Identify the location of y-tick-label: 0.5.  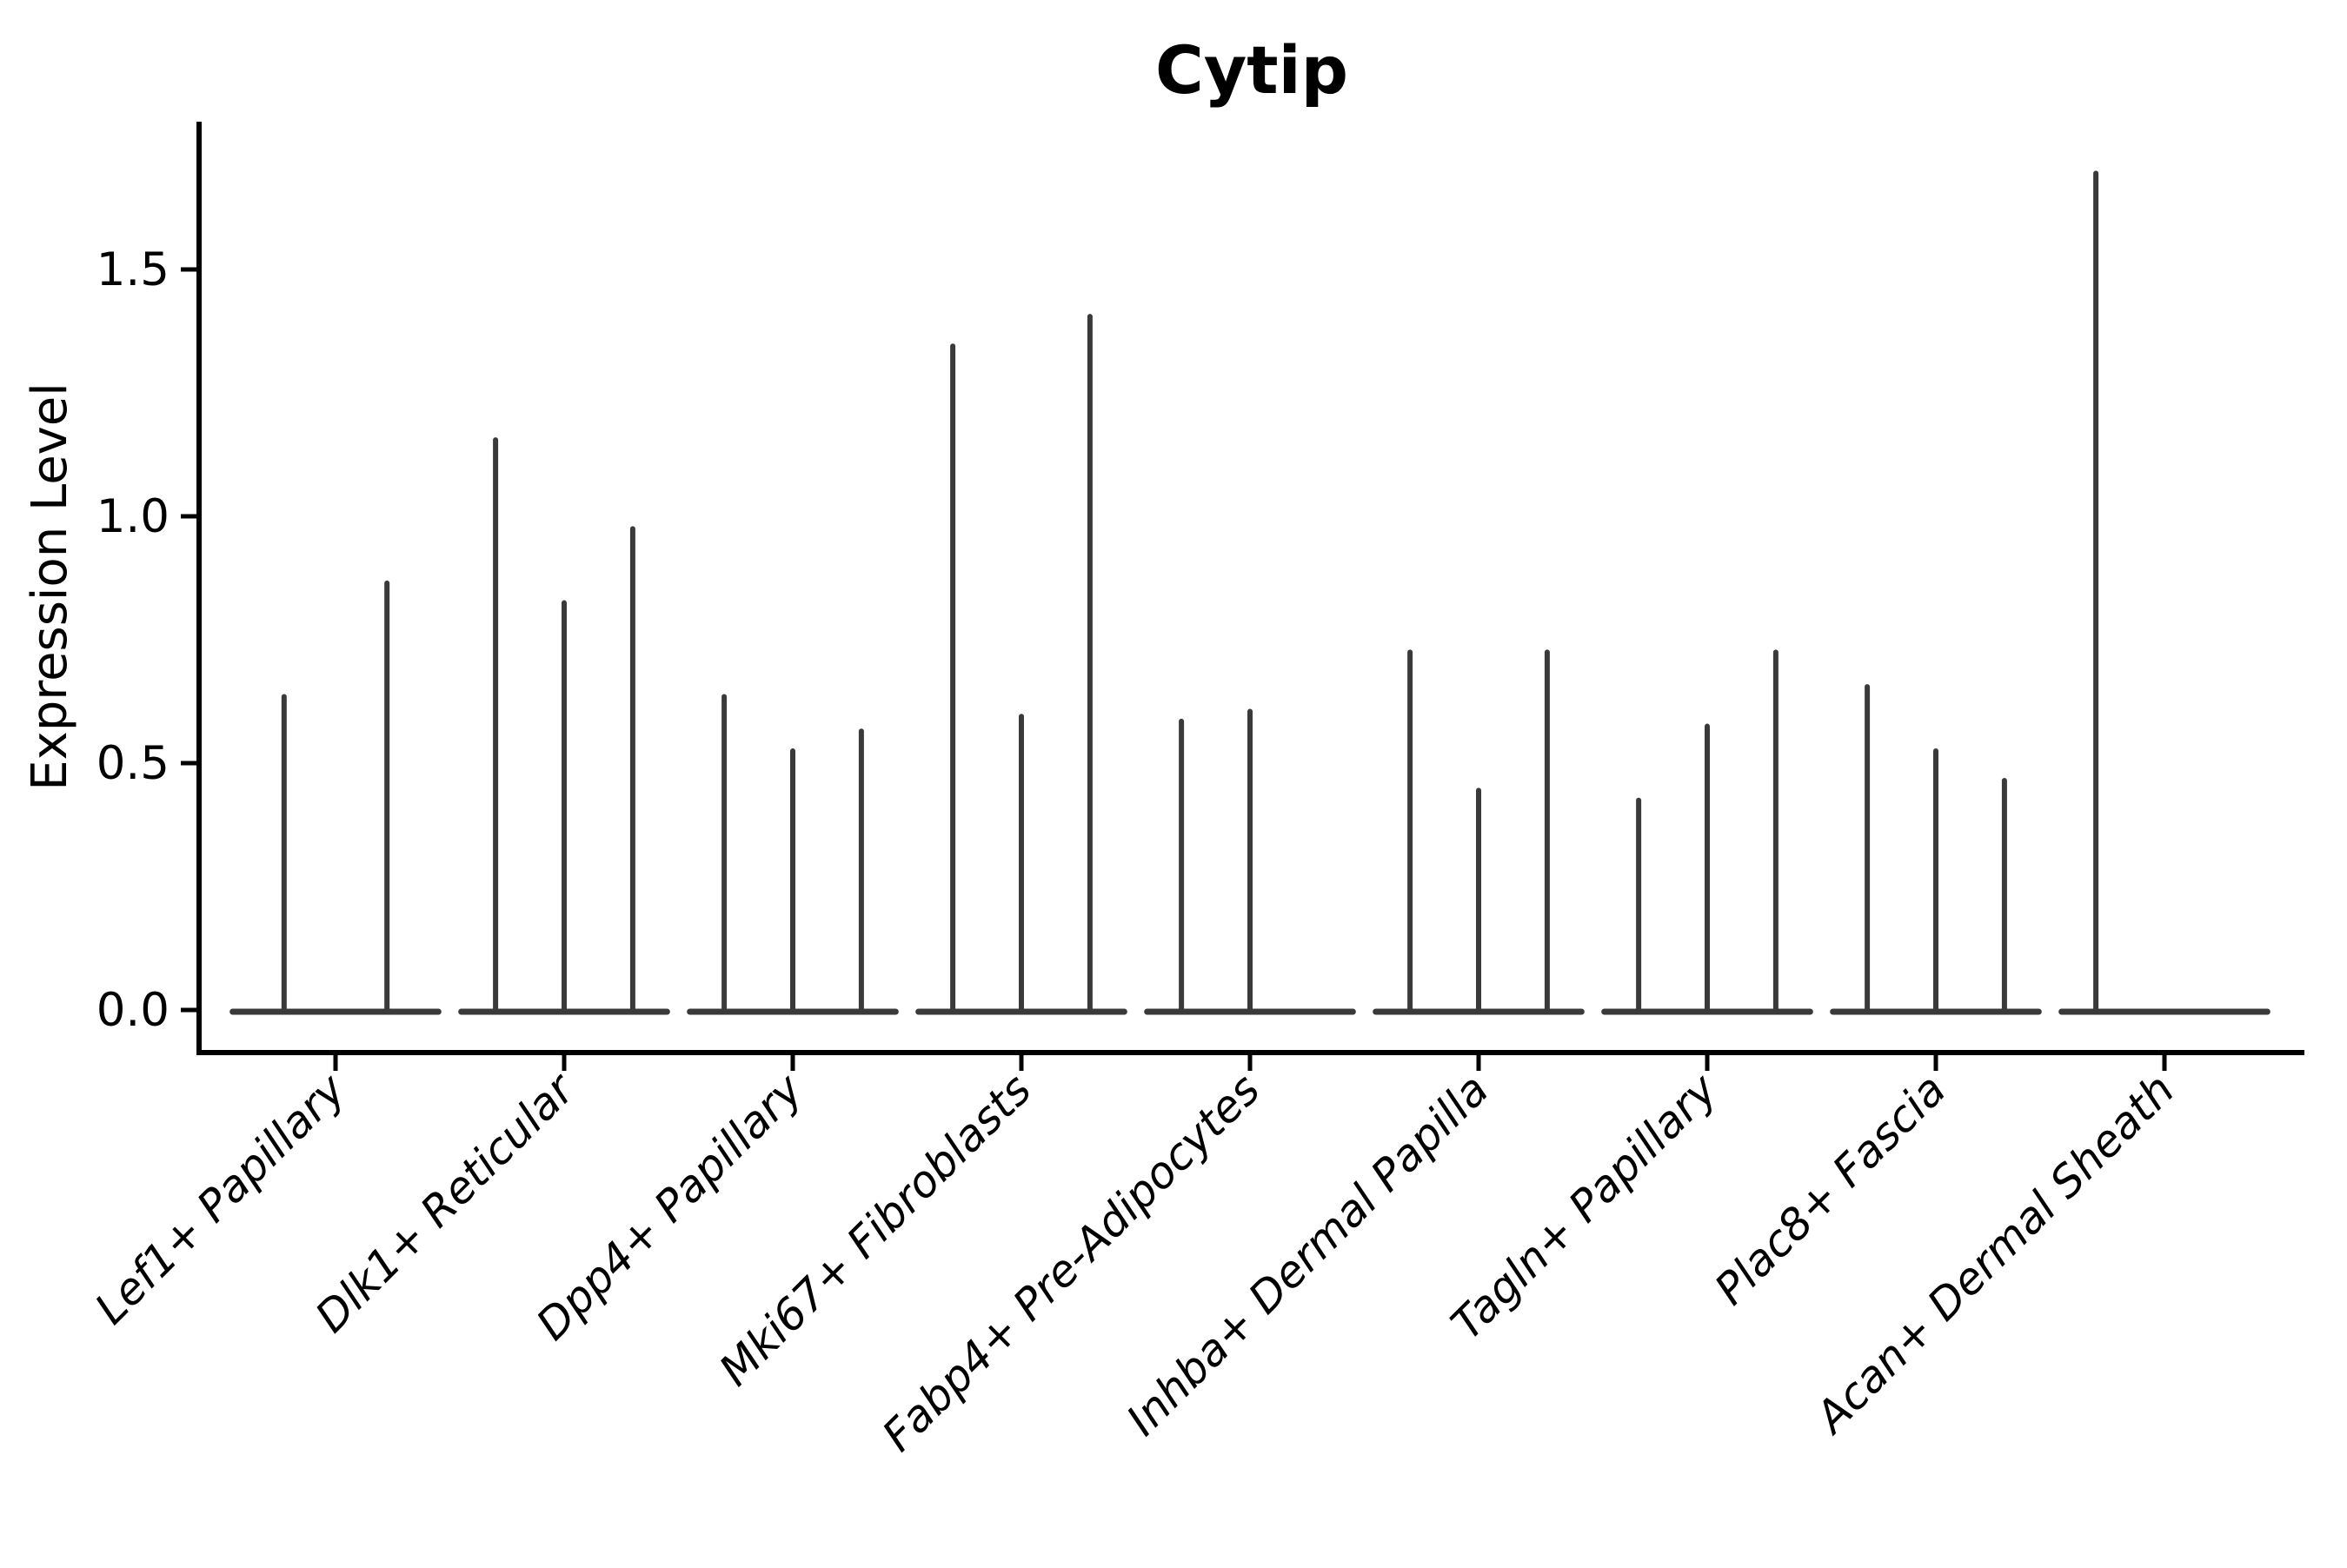
(133, 763).